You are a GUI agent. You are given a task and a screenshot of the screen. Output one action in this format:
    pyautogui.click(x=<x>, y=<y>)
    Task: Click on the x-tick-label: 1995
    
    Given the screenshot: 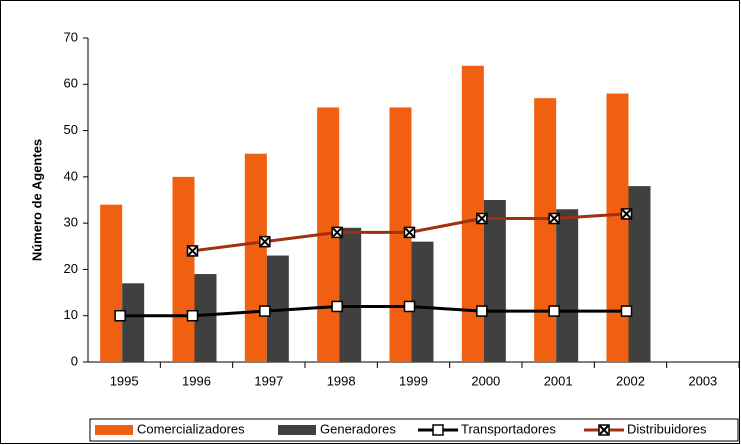 What is the action you would take?
    pyautogui.click(x=124, y=380)
    